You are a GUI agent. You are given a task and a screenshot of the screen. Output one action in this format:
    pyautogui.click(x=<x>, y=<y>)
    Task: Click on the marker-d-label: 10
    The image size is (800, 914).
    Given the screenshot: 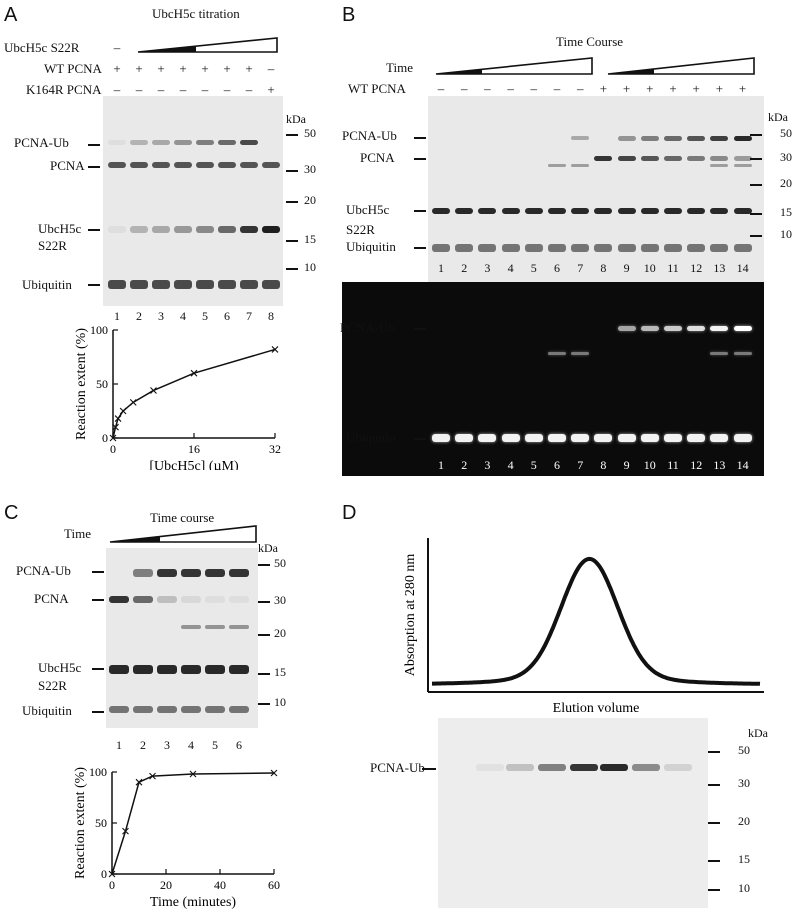 What is the action you would take?
    pyautogui.click(x=744, y=888)
    